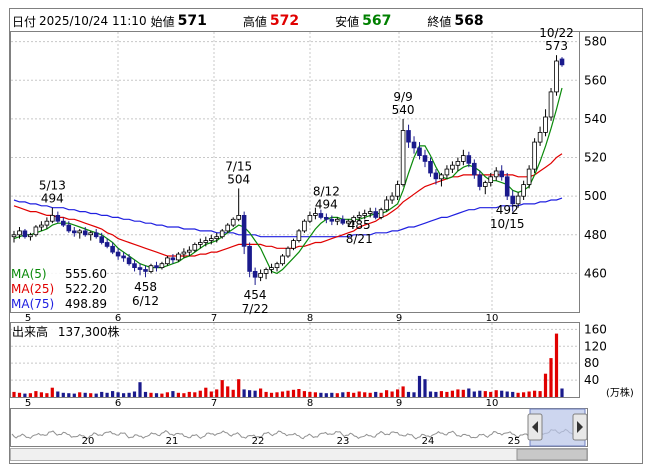  I want to click on volume-tick-label: 120, so click(595, 346).